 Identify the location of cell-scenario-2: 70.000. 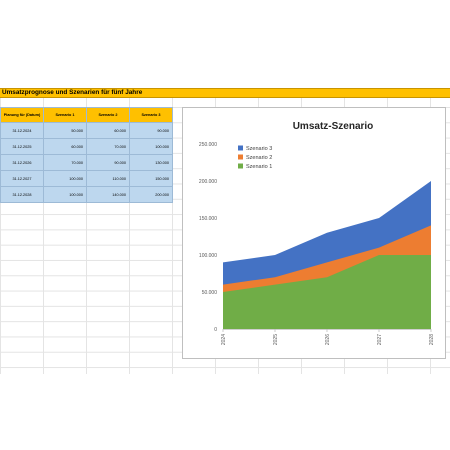
(108, 146).